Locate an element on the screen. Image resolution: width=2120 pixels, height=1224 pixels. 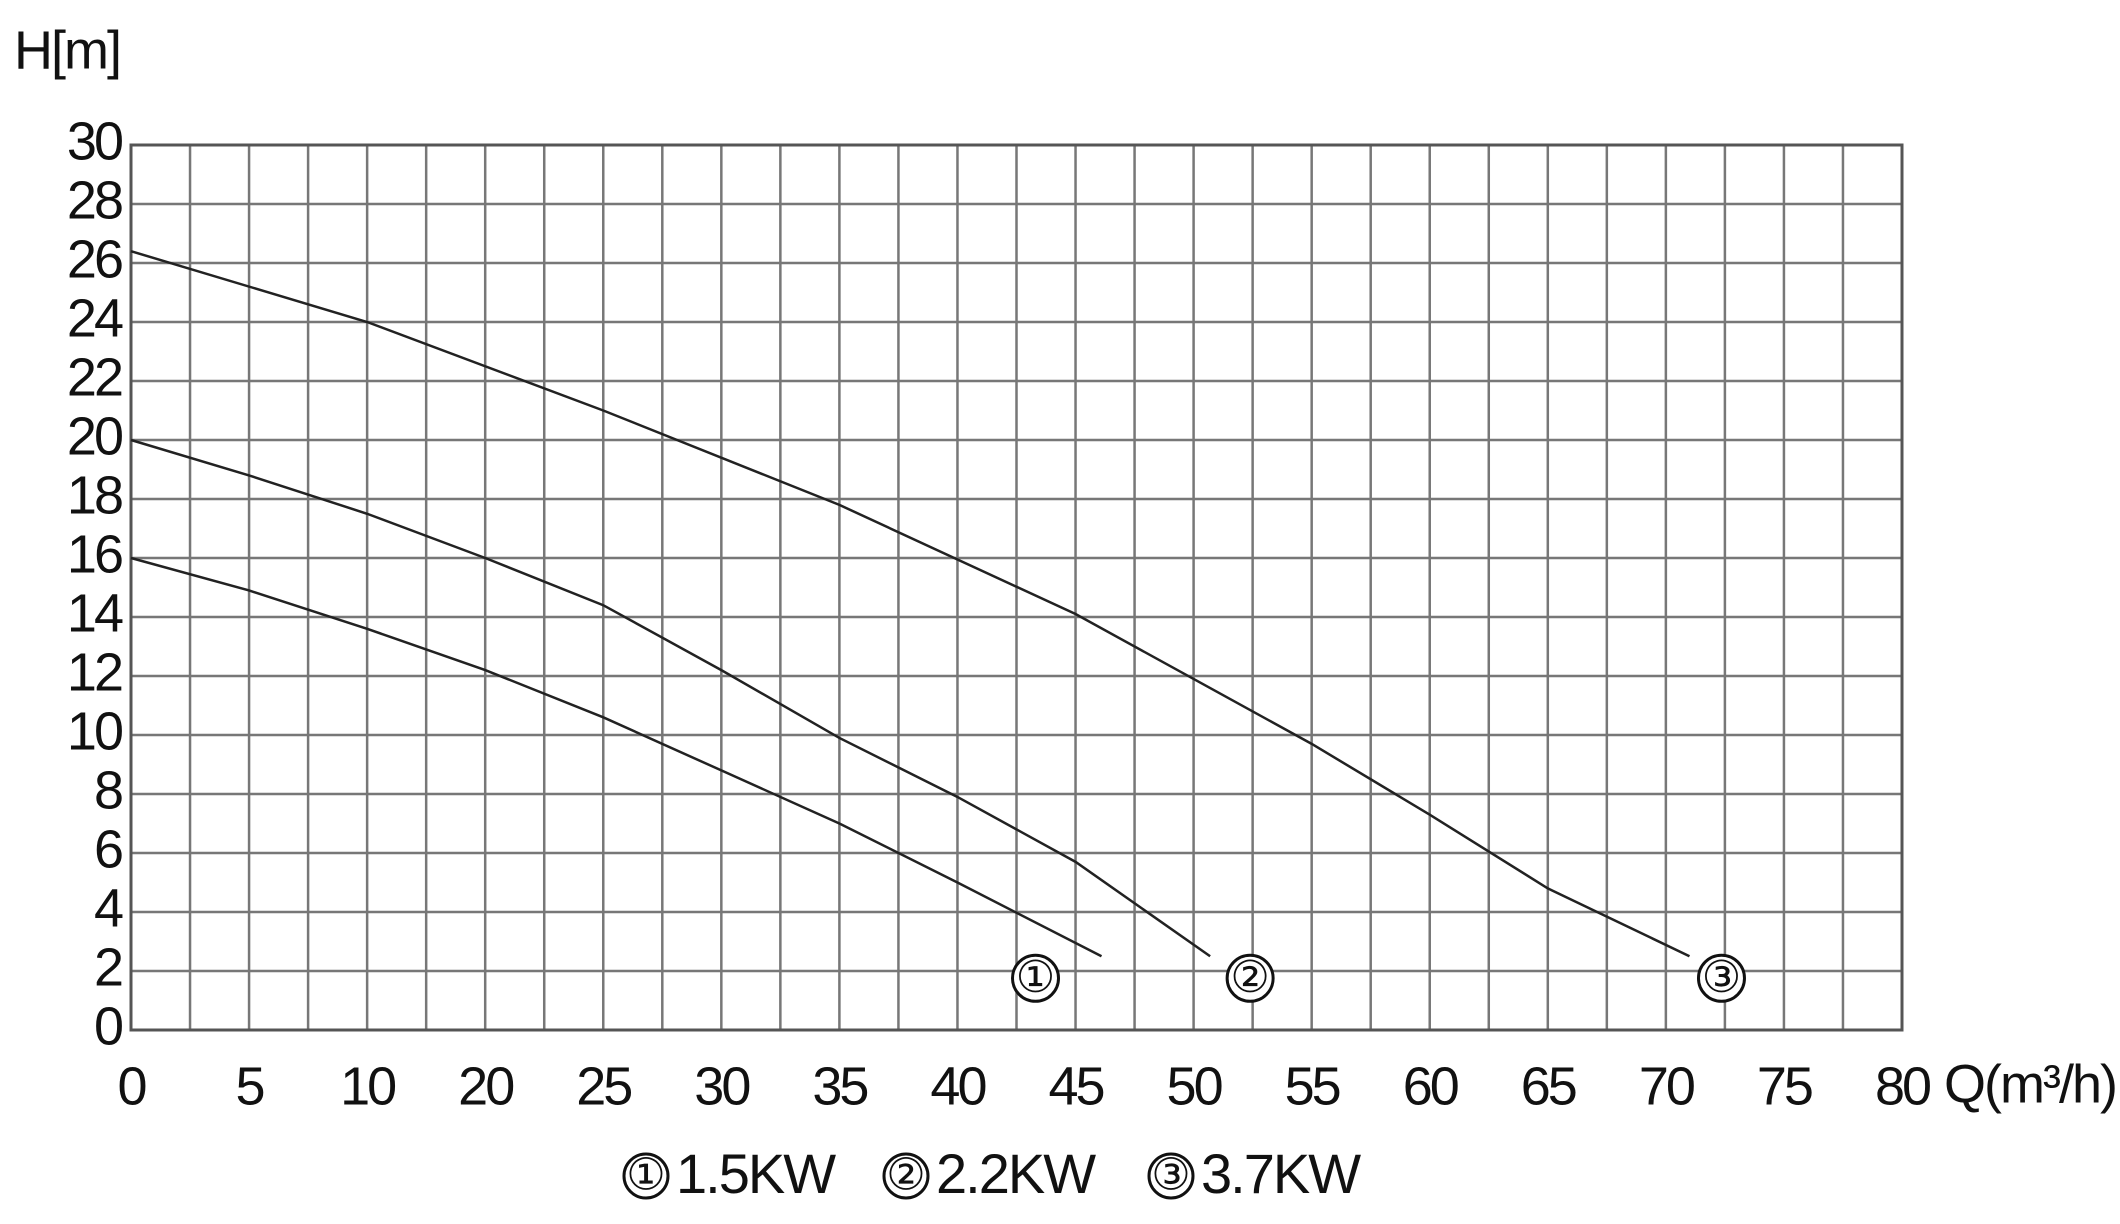
y-tick-label: 20 is located at coordinates (94, 436).